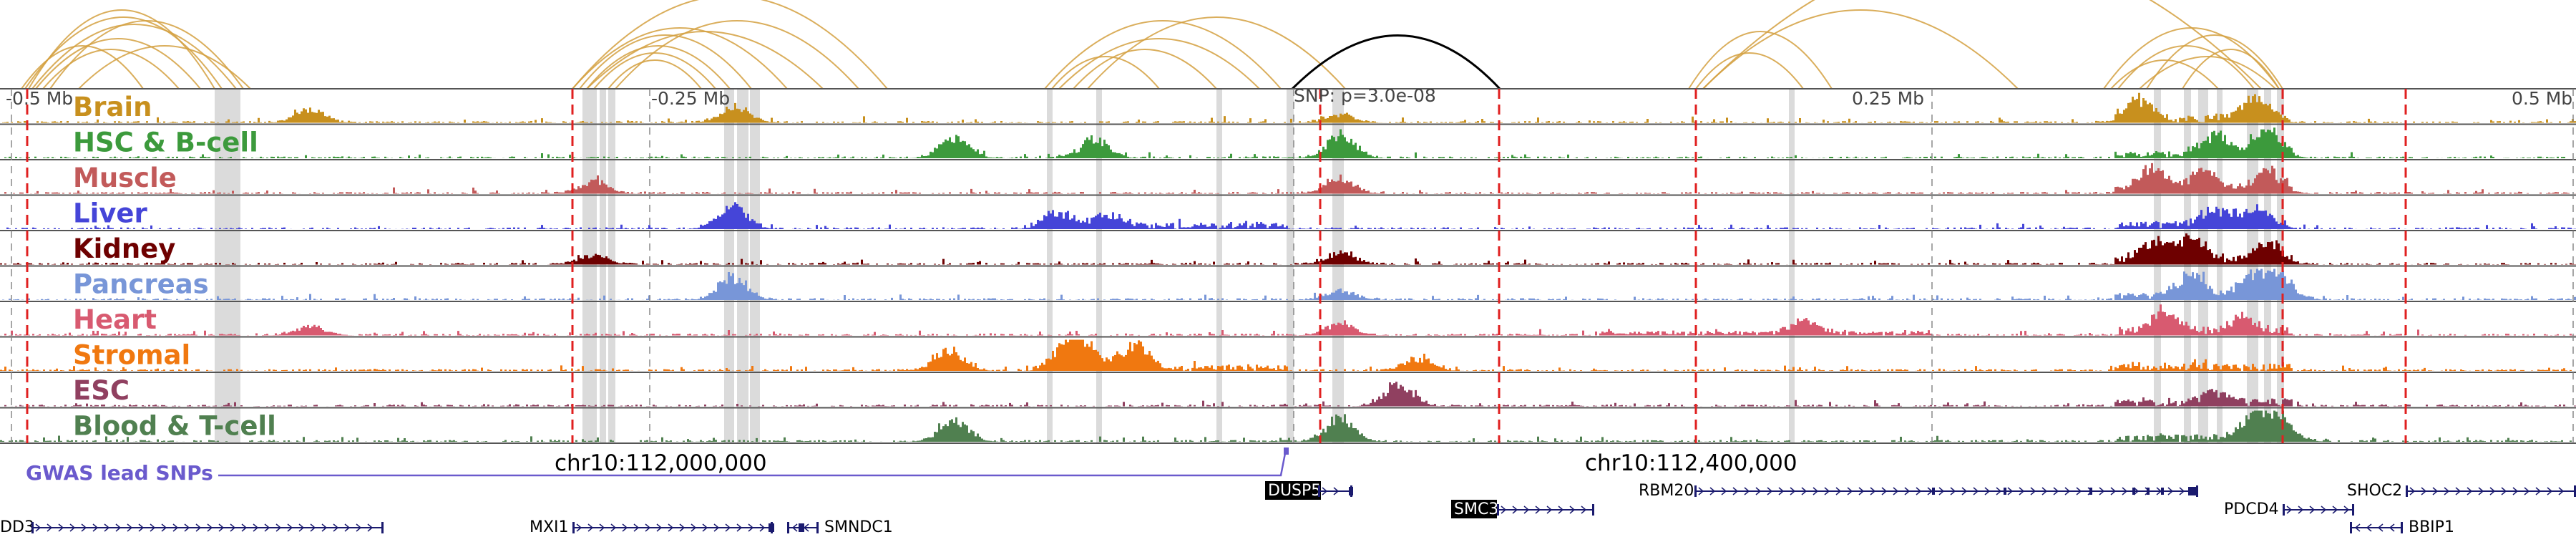 This screenshot has width=2576, height=537. Describe the element at coordinates (2251, 509) in the screenshot. I see `gene-label: PDCD4` at that location.